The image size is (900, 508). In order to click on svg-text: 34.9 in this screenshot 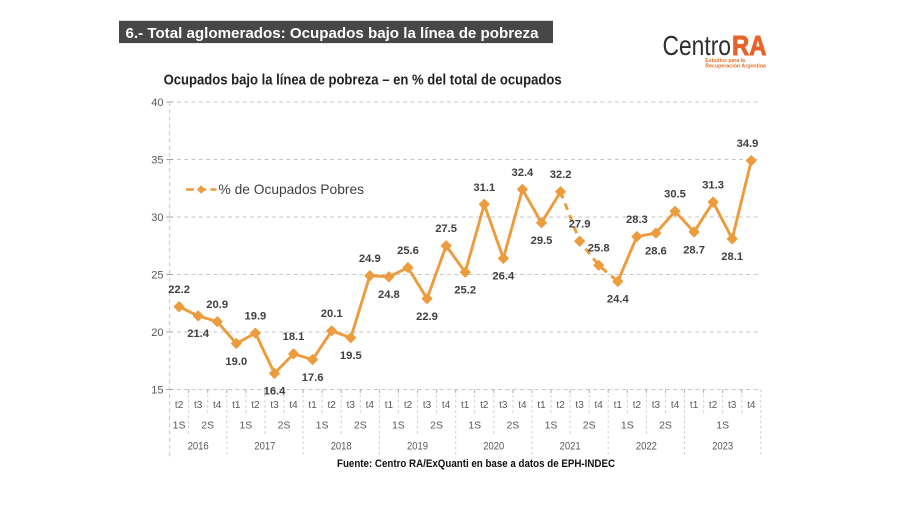, I will do `click(748, 144)`.